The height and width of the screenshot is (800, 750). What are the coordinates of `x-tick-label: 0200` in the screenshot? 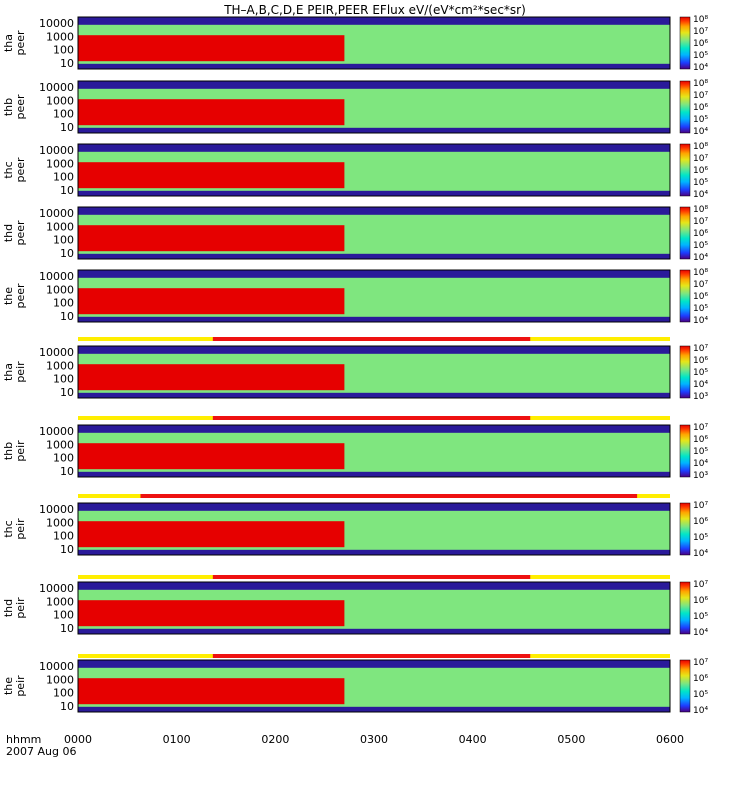 It's located at (275, 739).